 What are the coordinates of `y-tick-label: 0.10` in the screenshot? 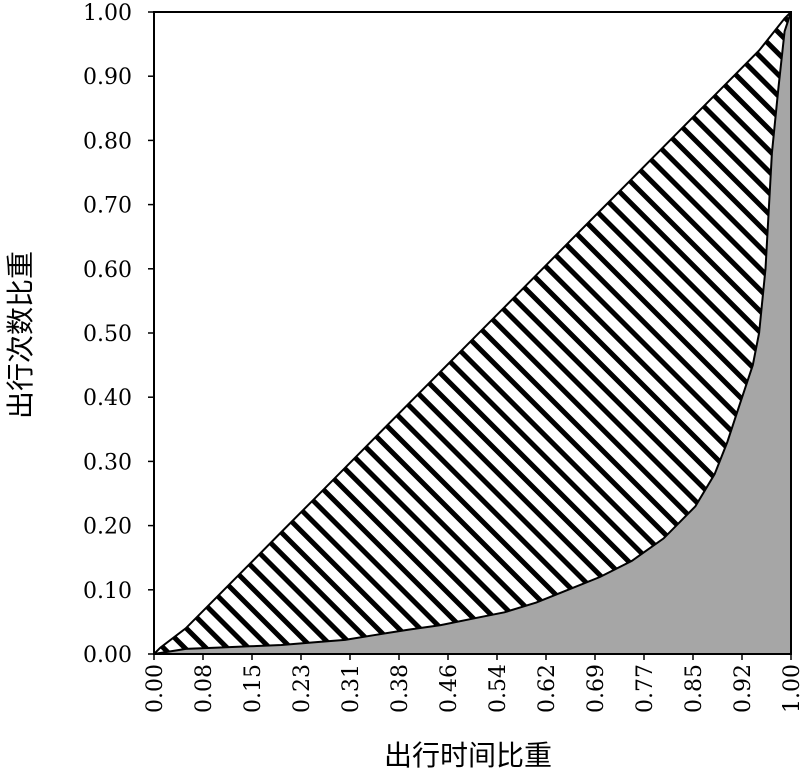 It's located at (107, 591).